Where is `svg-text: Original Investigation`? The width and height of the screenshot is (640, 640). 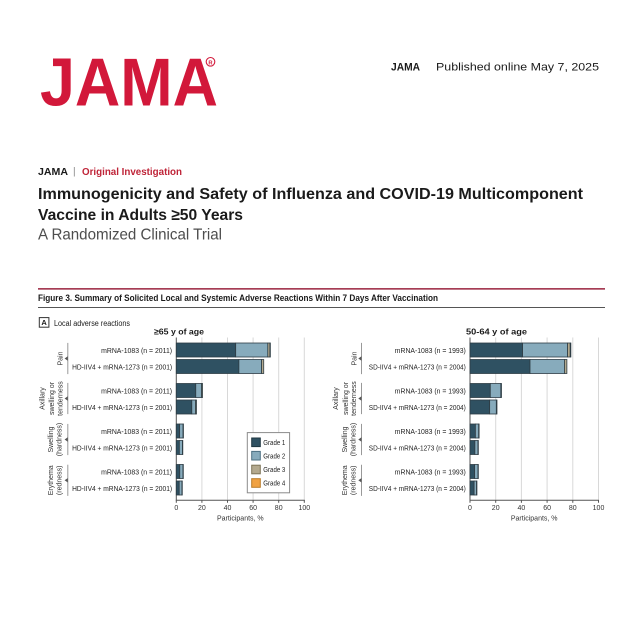 svg-text: Original Investigation is located at coordinates (132, 172).